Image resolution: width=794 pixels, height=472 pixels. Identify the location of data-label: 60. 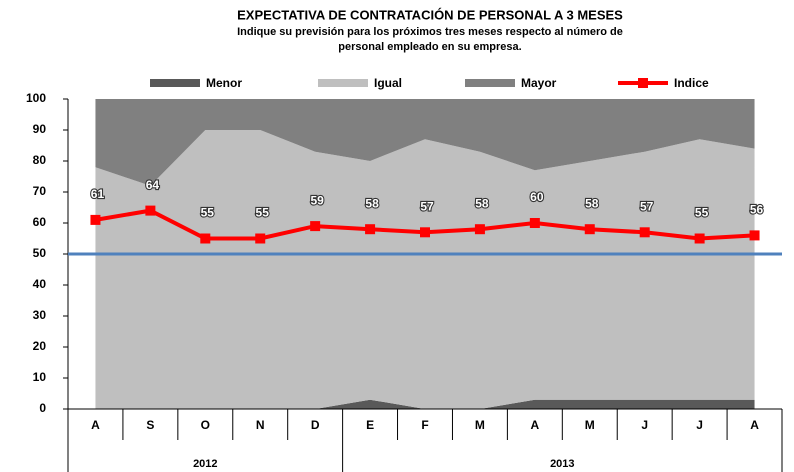
(537, 197).